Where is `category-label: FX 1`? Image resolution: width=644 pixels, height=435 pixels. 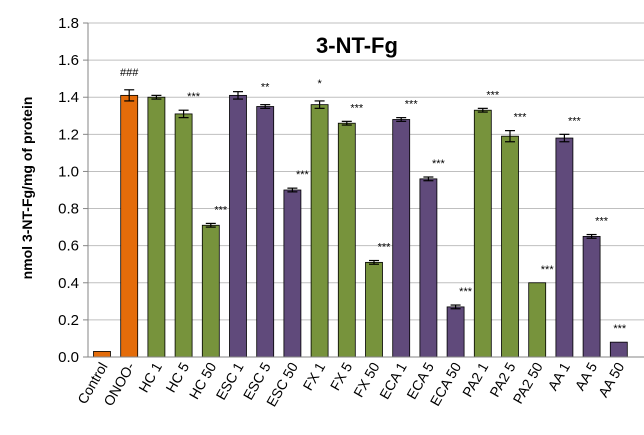
category-label: FX 1 is located at coordinates (314, 376).